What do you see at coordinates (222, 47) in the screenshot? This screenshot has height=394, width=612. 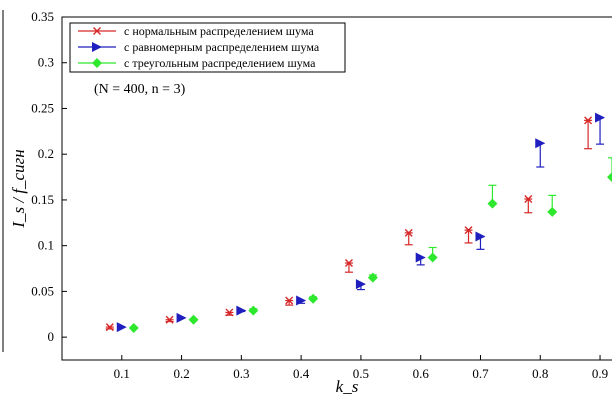 I see `legend-label: с равномерным распределением шума` at bounding box center [222, 47].